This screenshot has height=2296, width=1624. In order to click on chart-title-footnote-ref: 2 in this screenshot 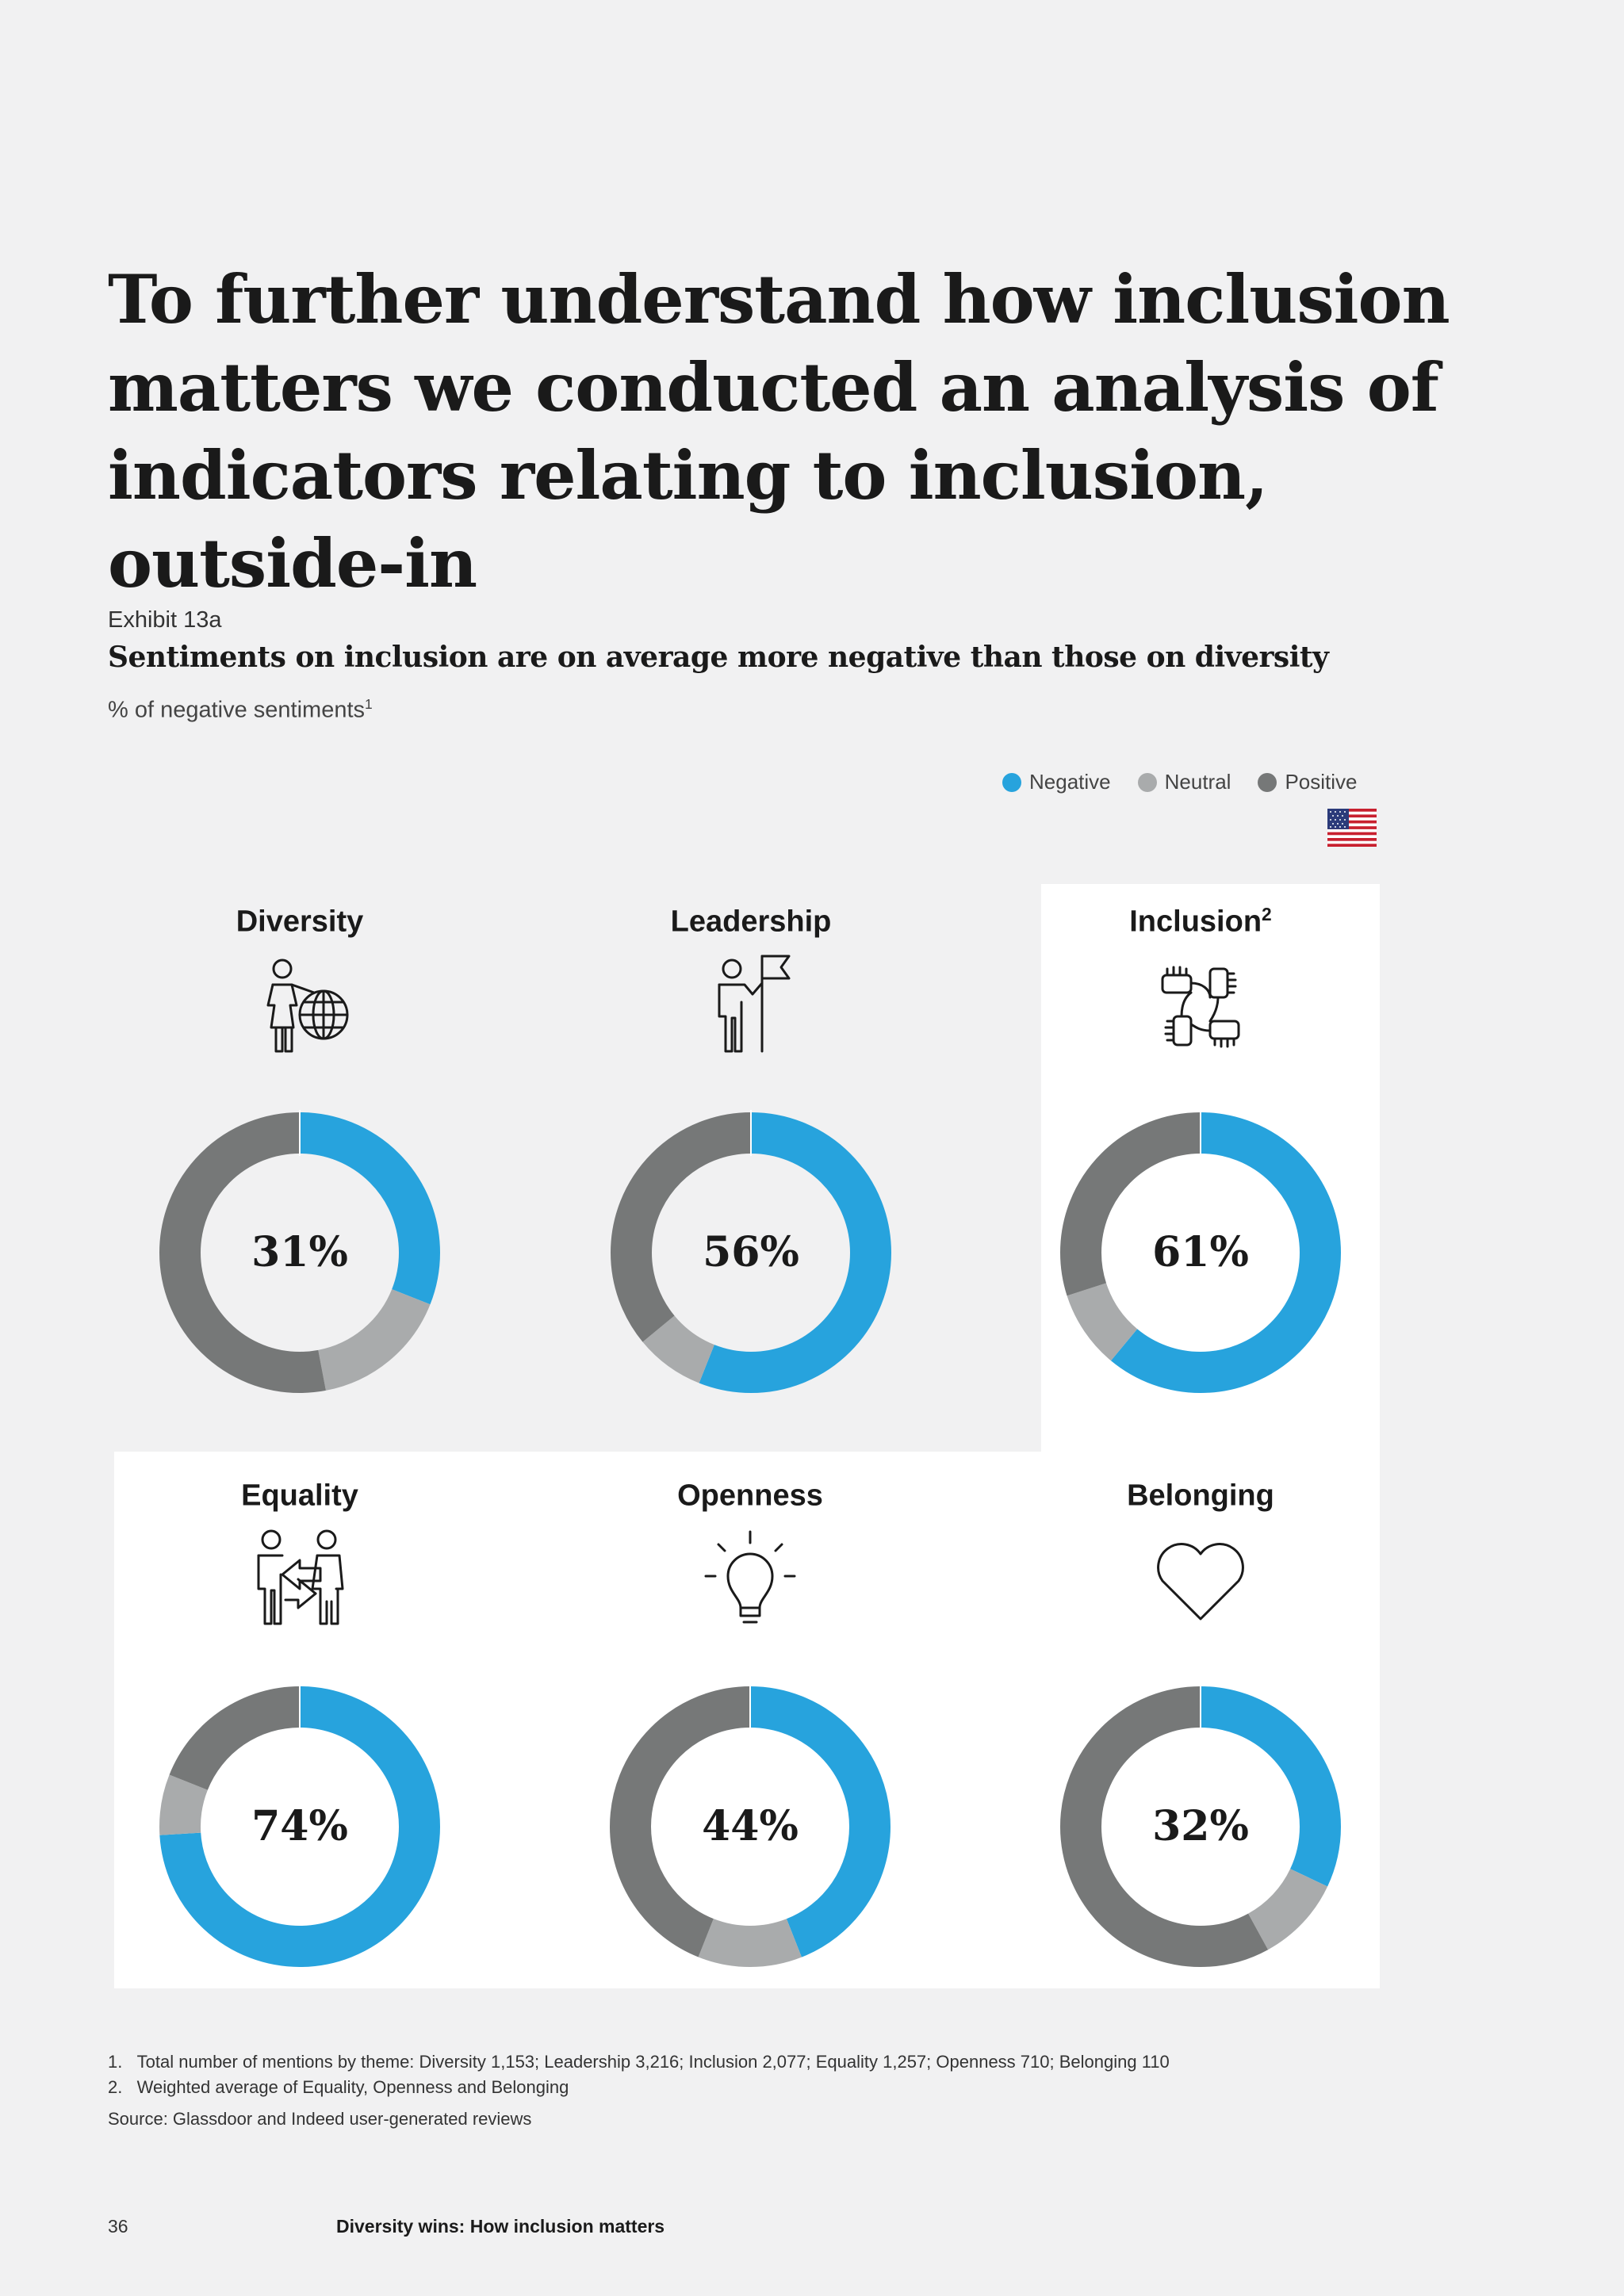, I will do `click(1267, 914)`.